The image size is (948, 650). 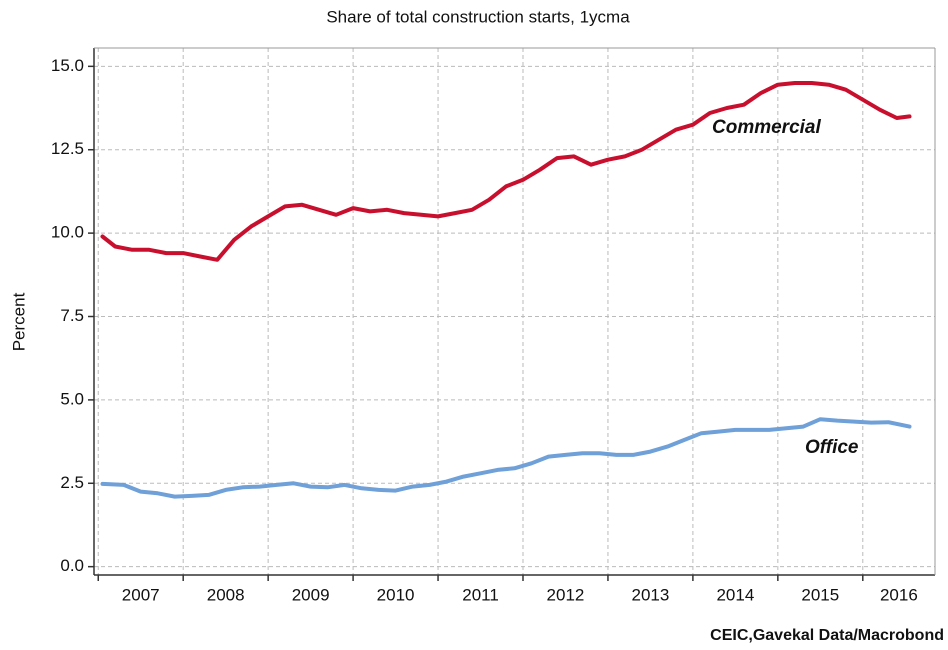 What do you see at coordinates (226, 594) in the screenshot?
I see `x-tick-label: 2008` at bounding box center [226, 594].